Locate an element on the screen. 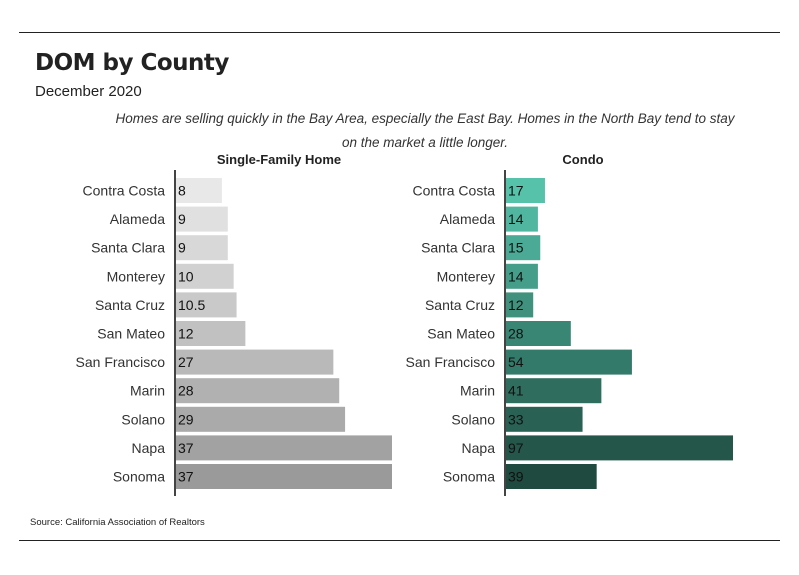 Image resolution: width=799 pixels, height=575 pixels. data-label-condo: 12 is located at coordinates (516, 305).